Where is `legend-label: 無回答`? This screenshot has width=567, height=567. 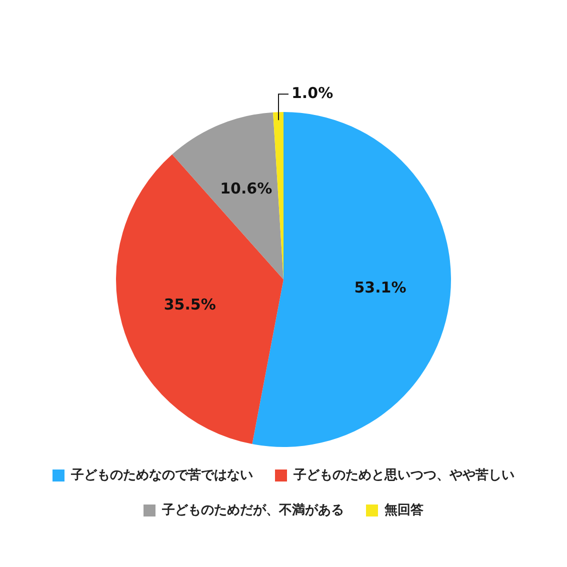 legend-label: 無回答 is located at coordinates (404, 510).